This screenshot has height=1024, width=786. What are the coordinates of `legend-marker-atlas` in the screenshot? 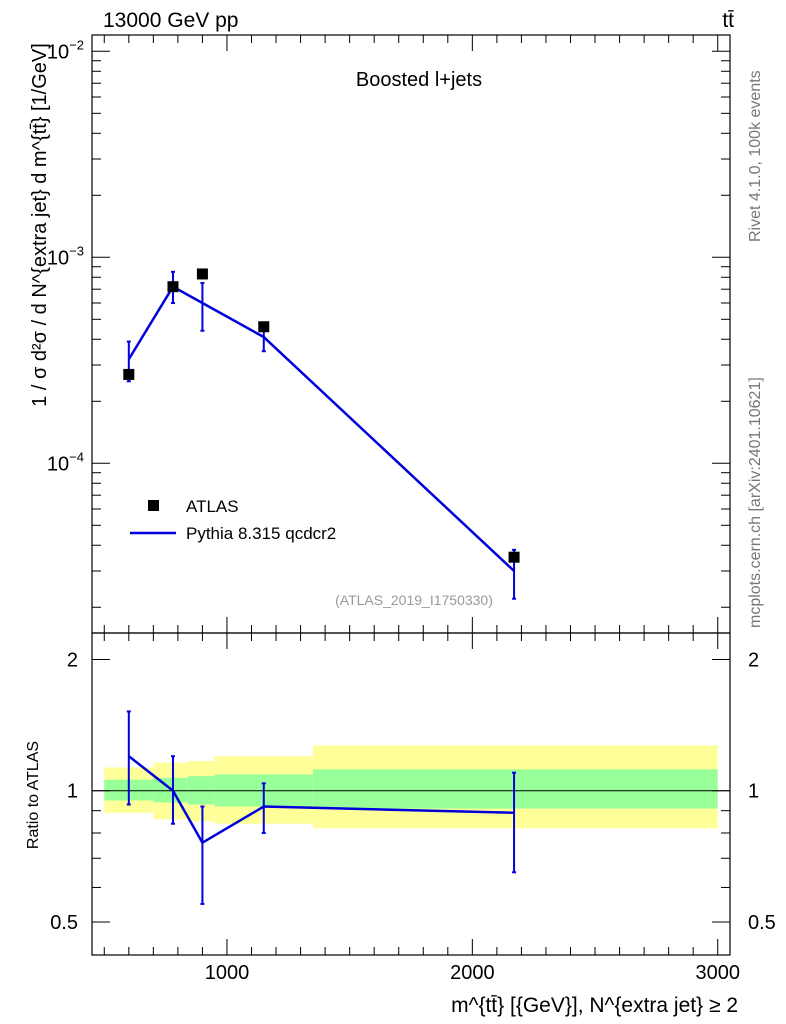 It's located at (153, 505).